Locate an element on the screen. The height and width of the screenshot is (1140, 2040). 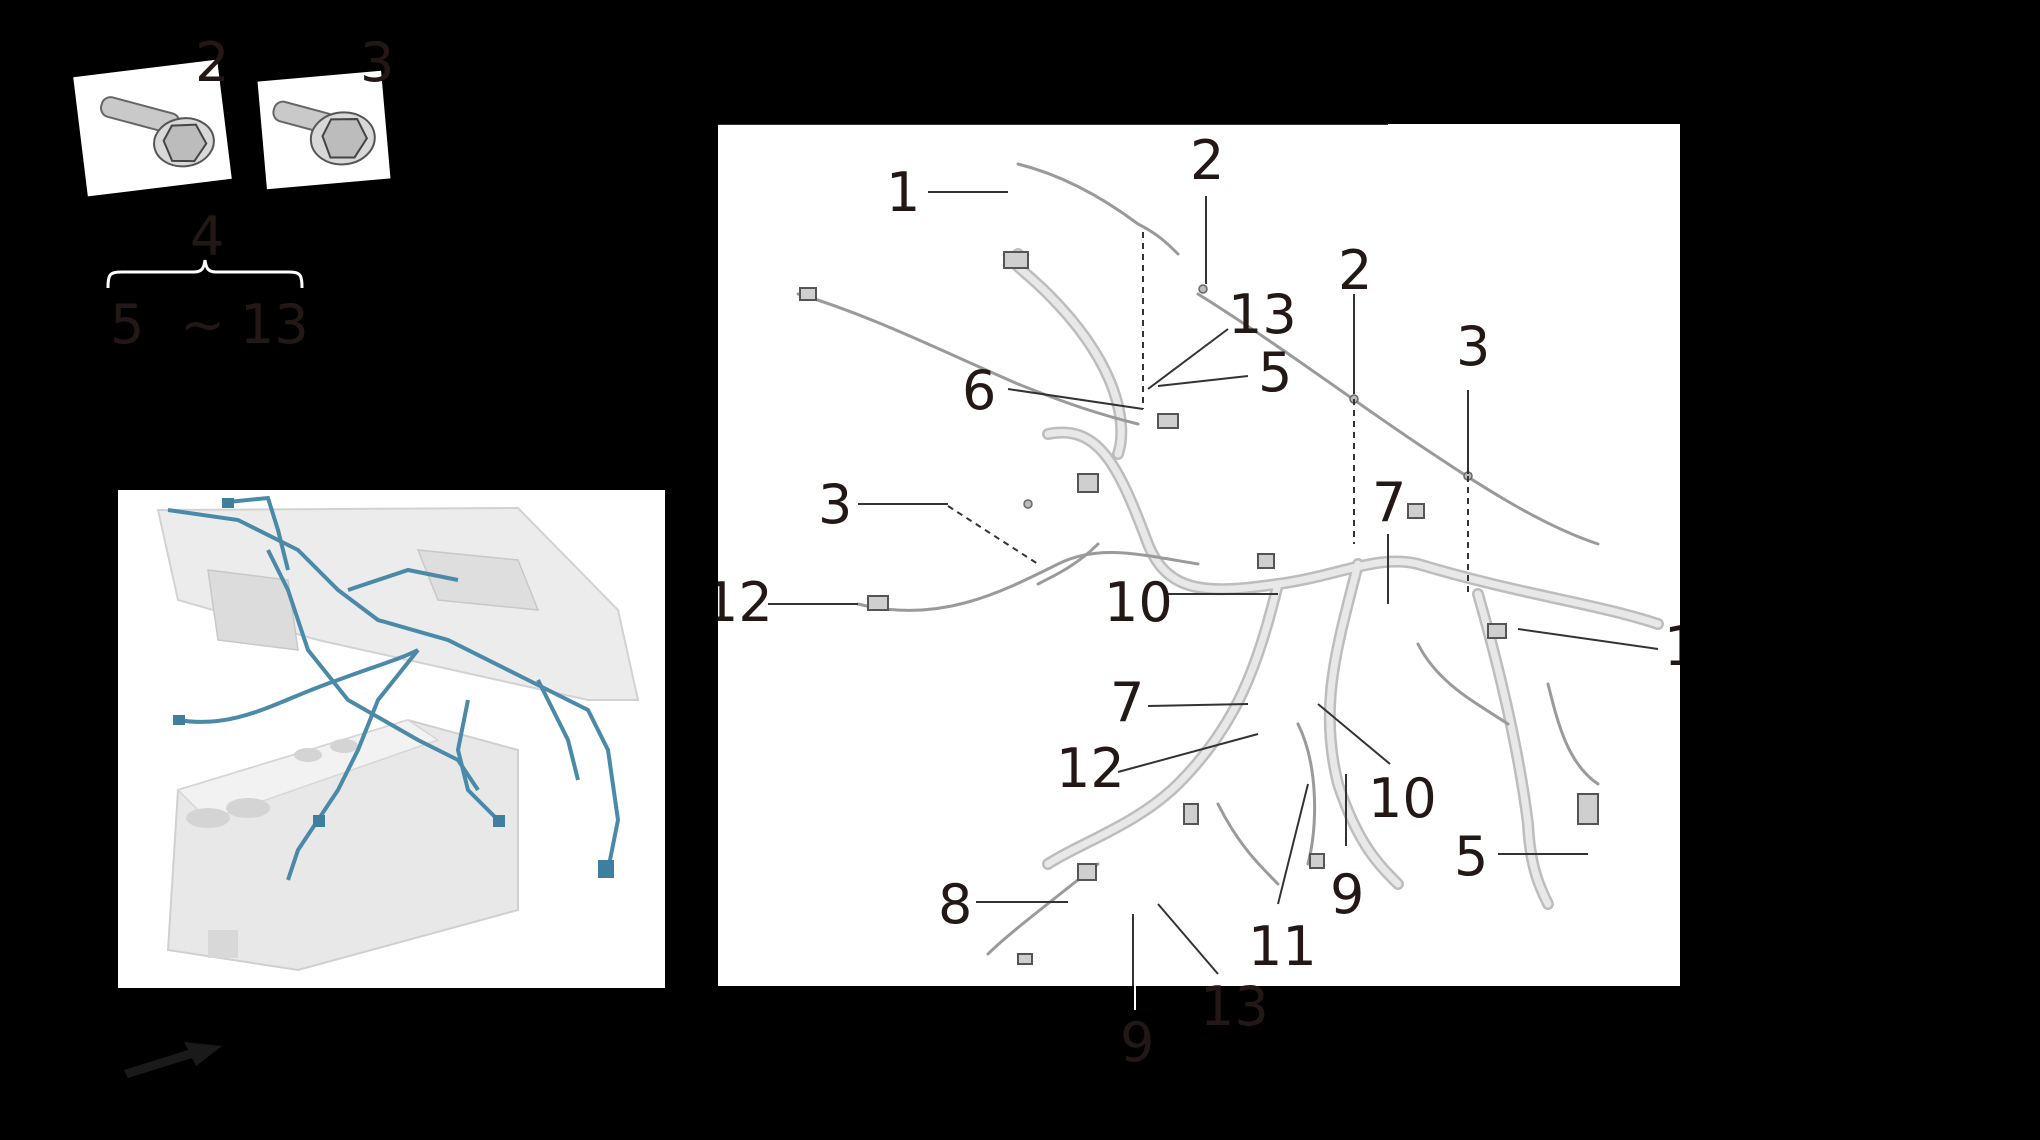
callout-12-mid: 12 is located at coordinates (1090, 768).